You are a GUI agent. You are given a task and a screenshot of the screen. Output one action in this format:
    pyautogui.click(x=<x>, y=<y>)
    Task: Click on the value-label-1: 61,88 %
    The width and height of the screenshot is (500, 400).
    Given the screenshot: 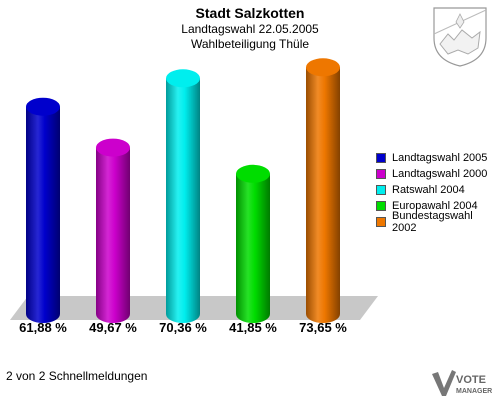 What is the action you would take?
    pyautogui.click(x=43, y=327)
    